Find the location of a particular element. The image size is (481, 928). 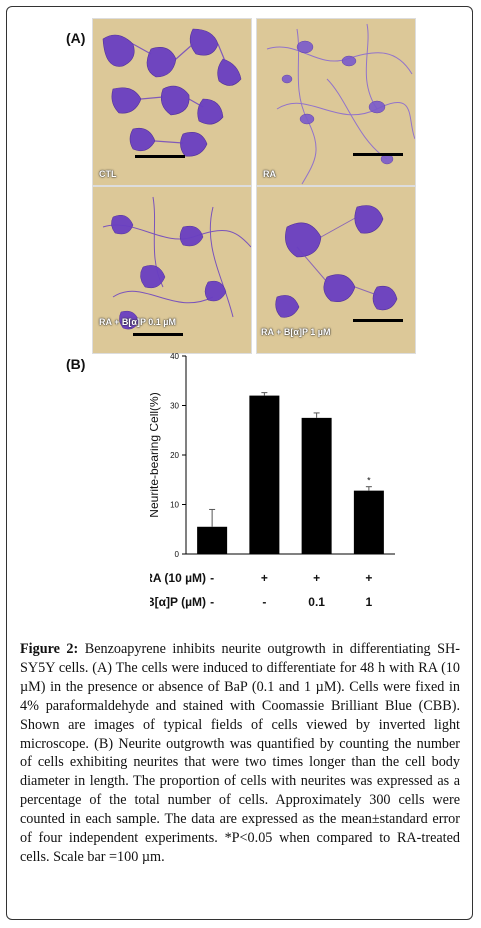

panel-b-label: (B) is located at coordinates (76, 364).